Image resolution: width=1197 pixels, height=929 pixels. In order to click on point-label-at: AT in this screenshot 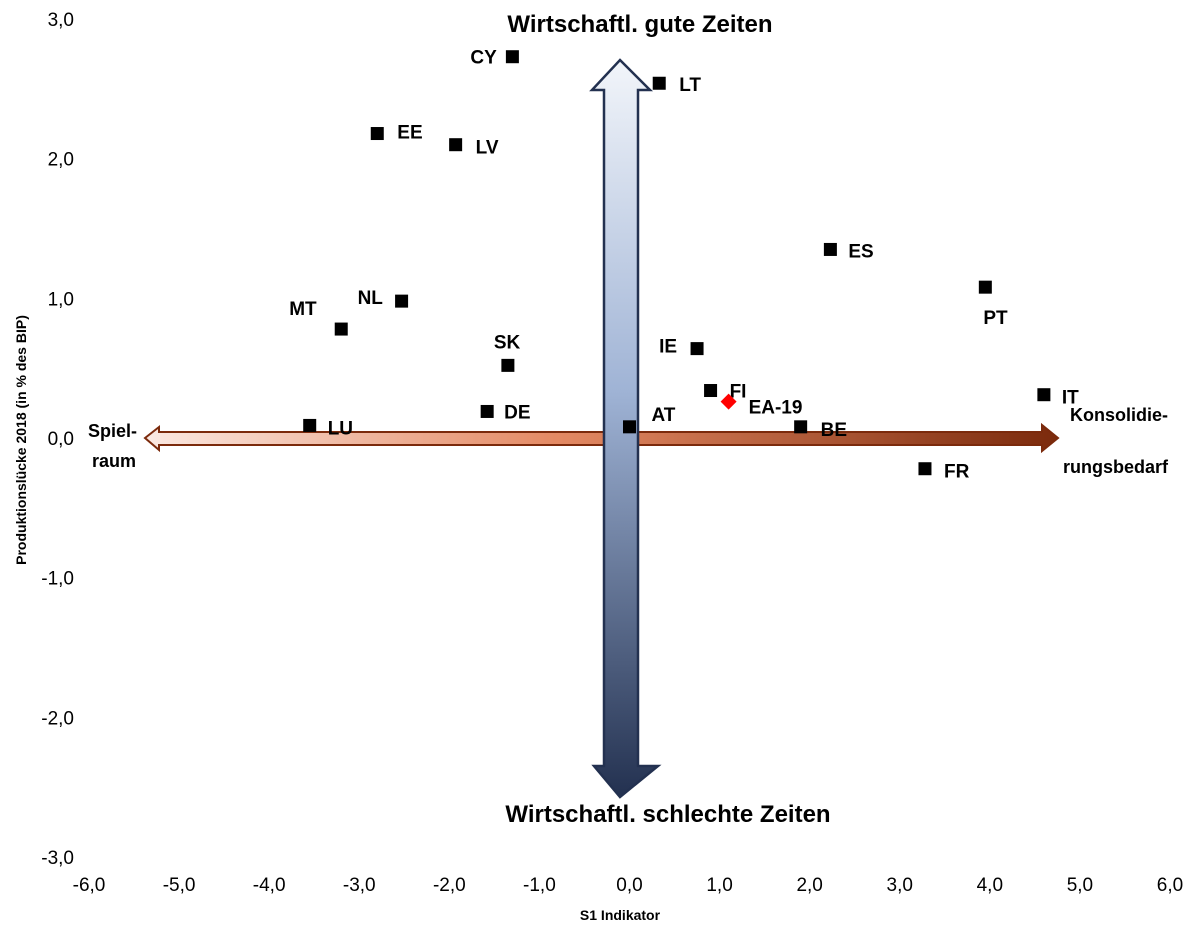, I will do `click(664, 415)`.